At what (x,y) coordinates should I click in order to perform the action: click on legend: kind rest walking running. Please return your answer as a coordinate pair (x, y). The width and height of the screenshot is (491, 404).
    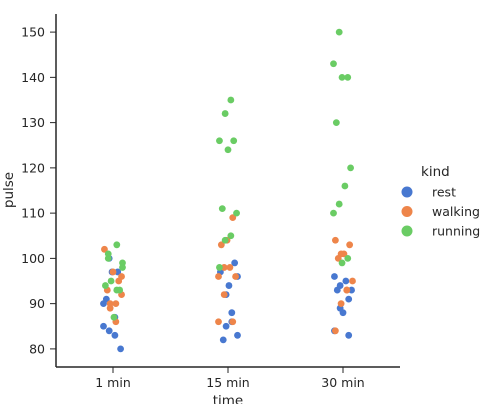
    Looking at the image, I should click on (440, 201).